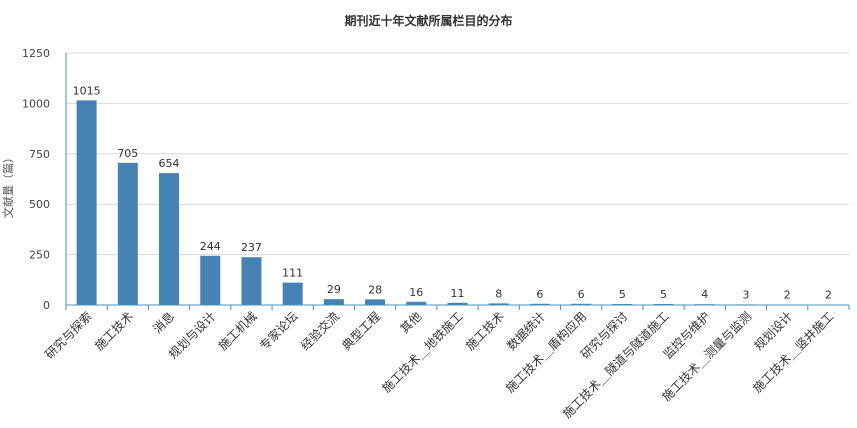 The image size is (857, 428). Describe the element at coordinates (704, 294) in the screenshot. I see `data-label: 4` at that location.